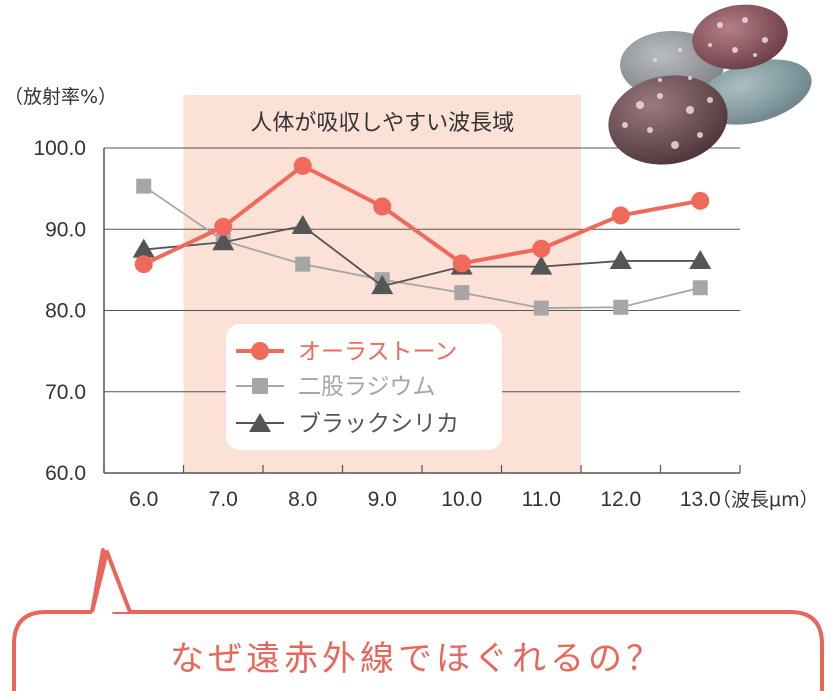 The image size is (835, 691). Describe the element at coordinates (59, 148) in the screenshot. I see `y-tick-label: 100.0` at that location.